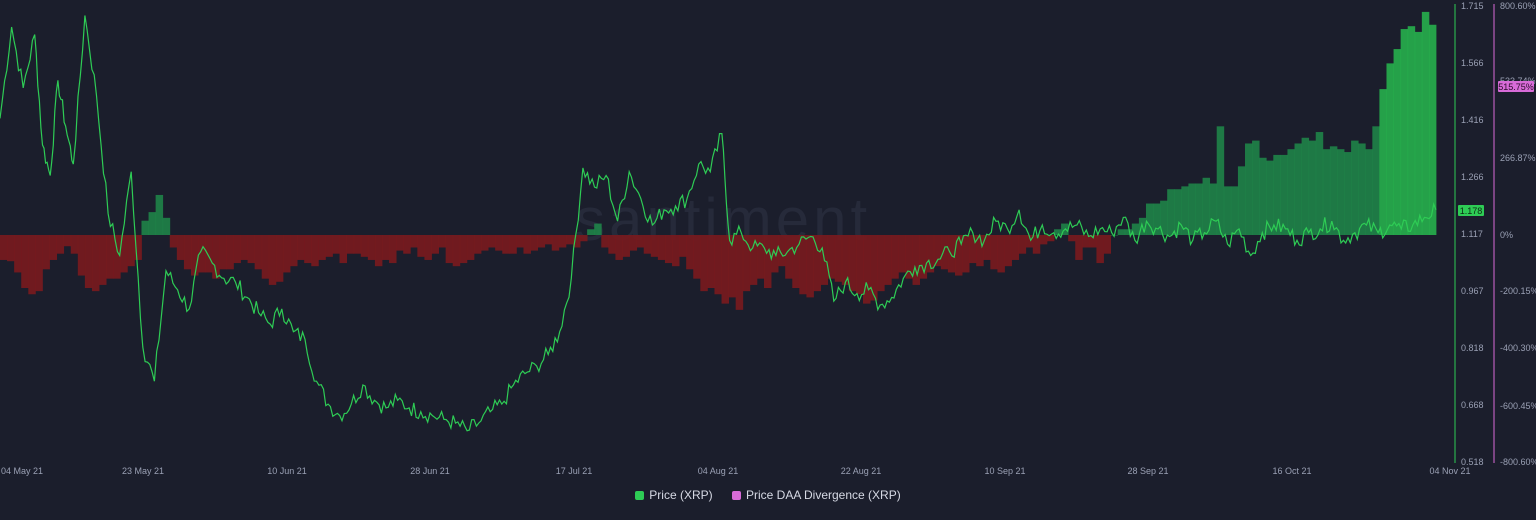 The width and height of the screenshot is (1536, 520). What do you see at coordinates (1471, 211) in the screenshot?
I see `price-value-text: 1.178` at bounding box center [1471, 211].